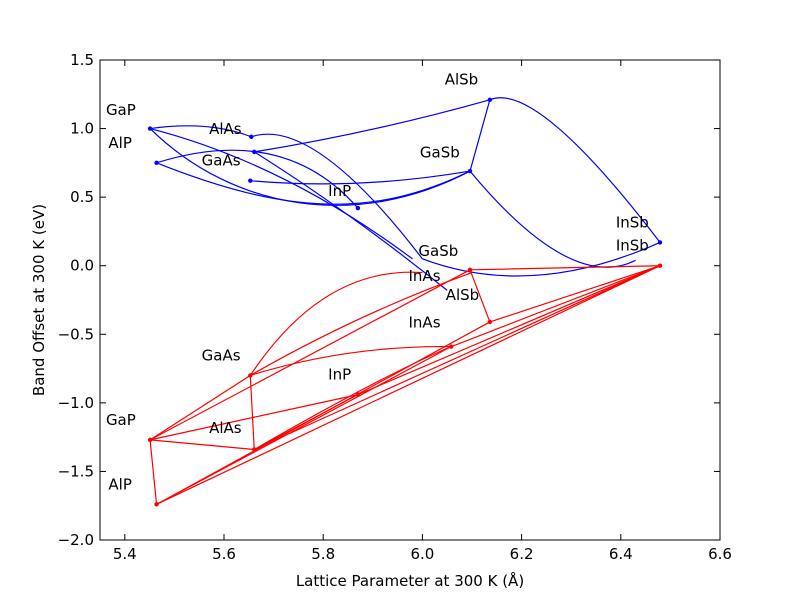  What do you see at coordinates (76, 334) in the screenshot?
I see `y-tick-label: −0.5` at bounding box center [76, 334].